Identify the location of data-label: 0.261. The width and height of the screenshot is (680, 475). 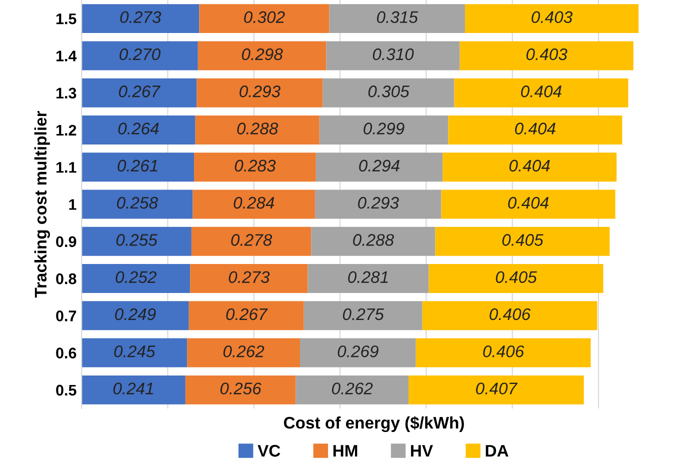
(138, 166).